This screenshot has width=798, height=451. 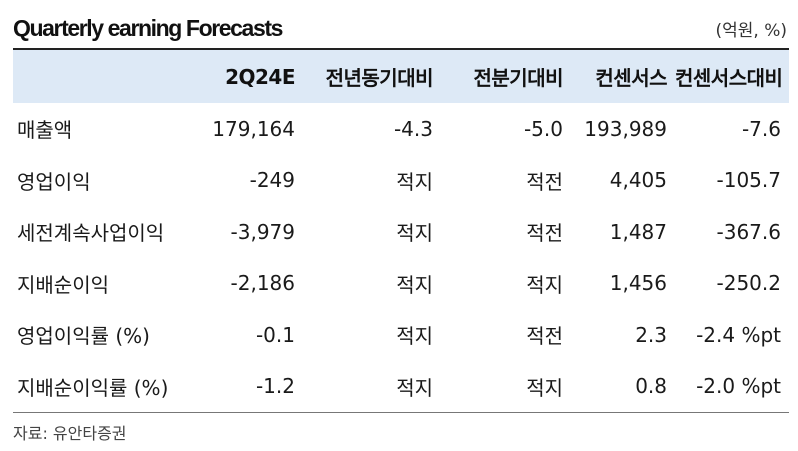 What do you see at coordinates (651, 334) in the screenshot?
I see `table-cell: 2.3` at bounding box center [651, 334].